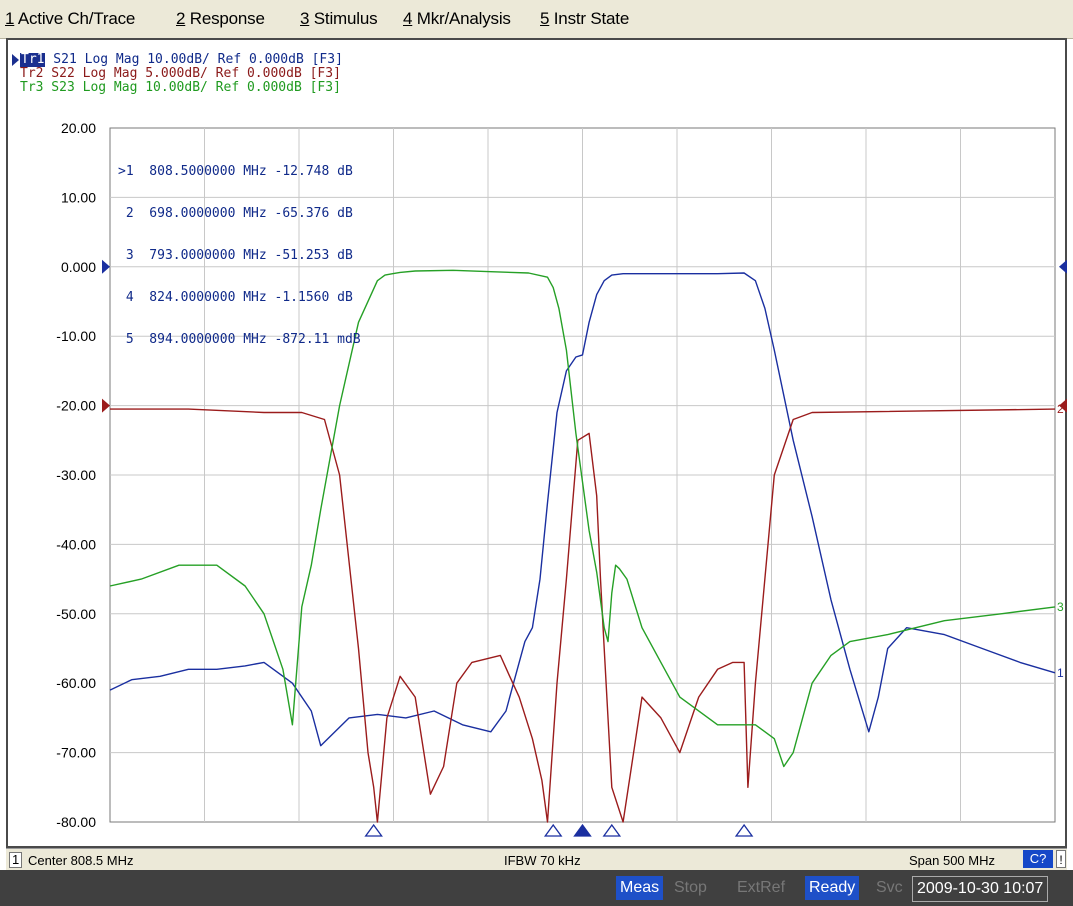 The image size is (1073, 906). Describe the element at coordinates (980, 889) in the screenshot. I see `date-time-display: 2009-10-30 10:07` at that location.